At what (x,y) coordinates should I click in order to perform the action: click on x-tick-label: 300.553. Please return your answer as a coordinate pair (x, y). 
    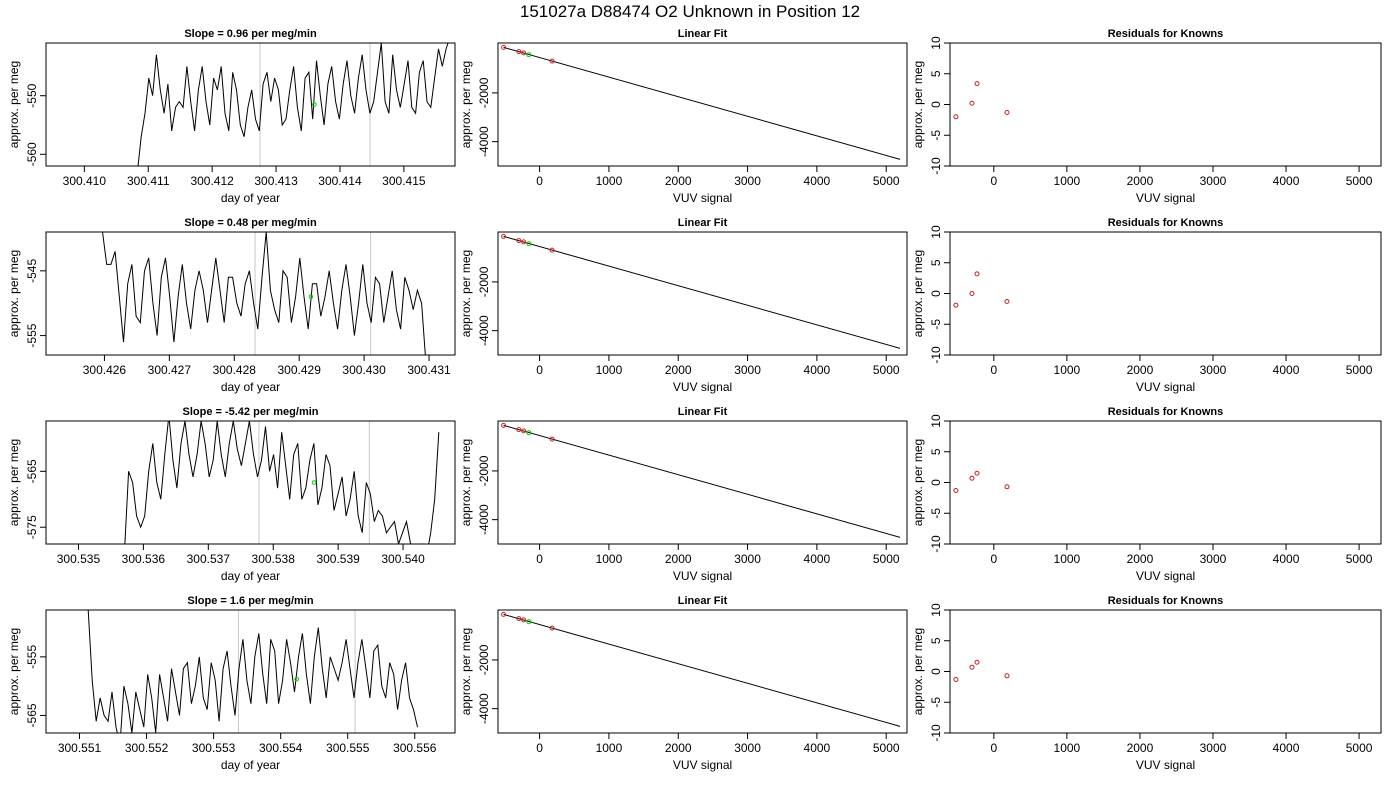
    Looking at the image, I should click on (214, 748).